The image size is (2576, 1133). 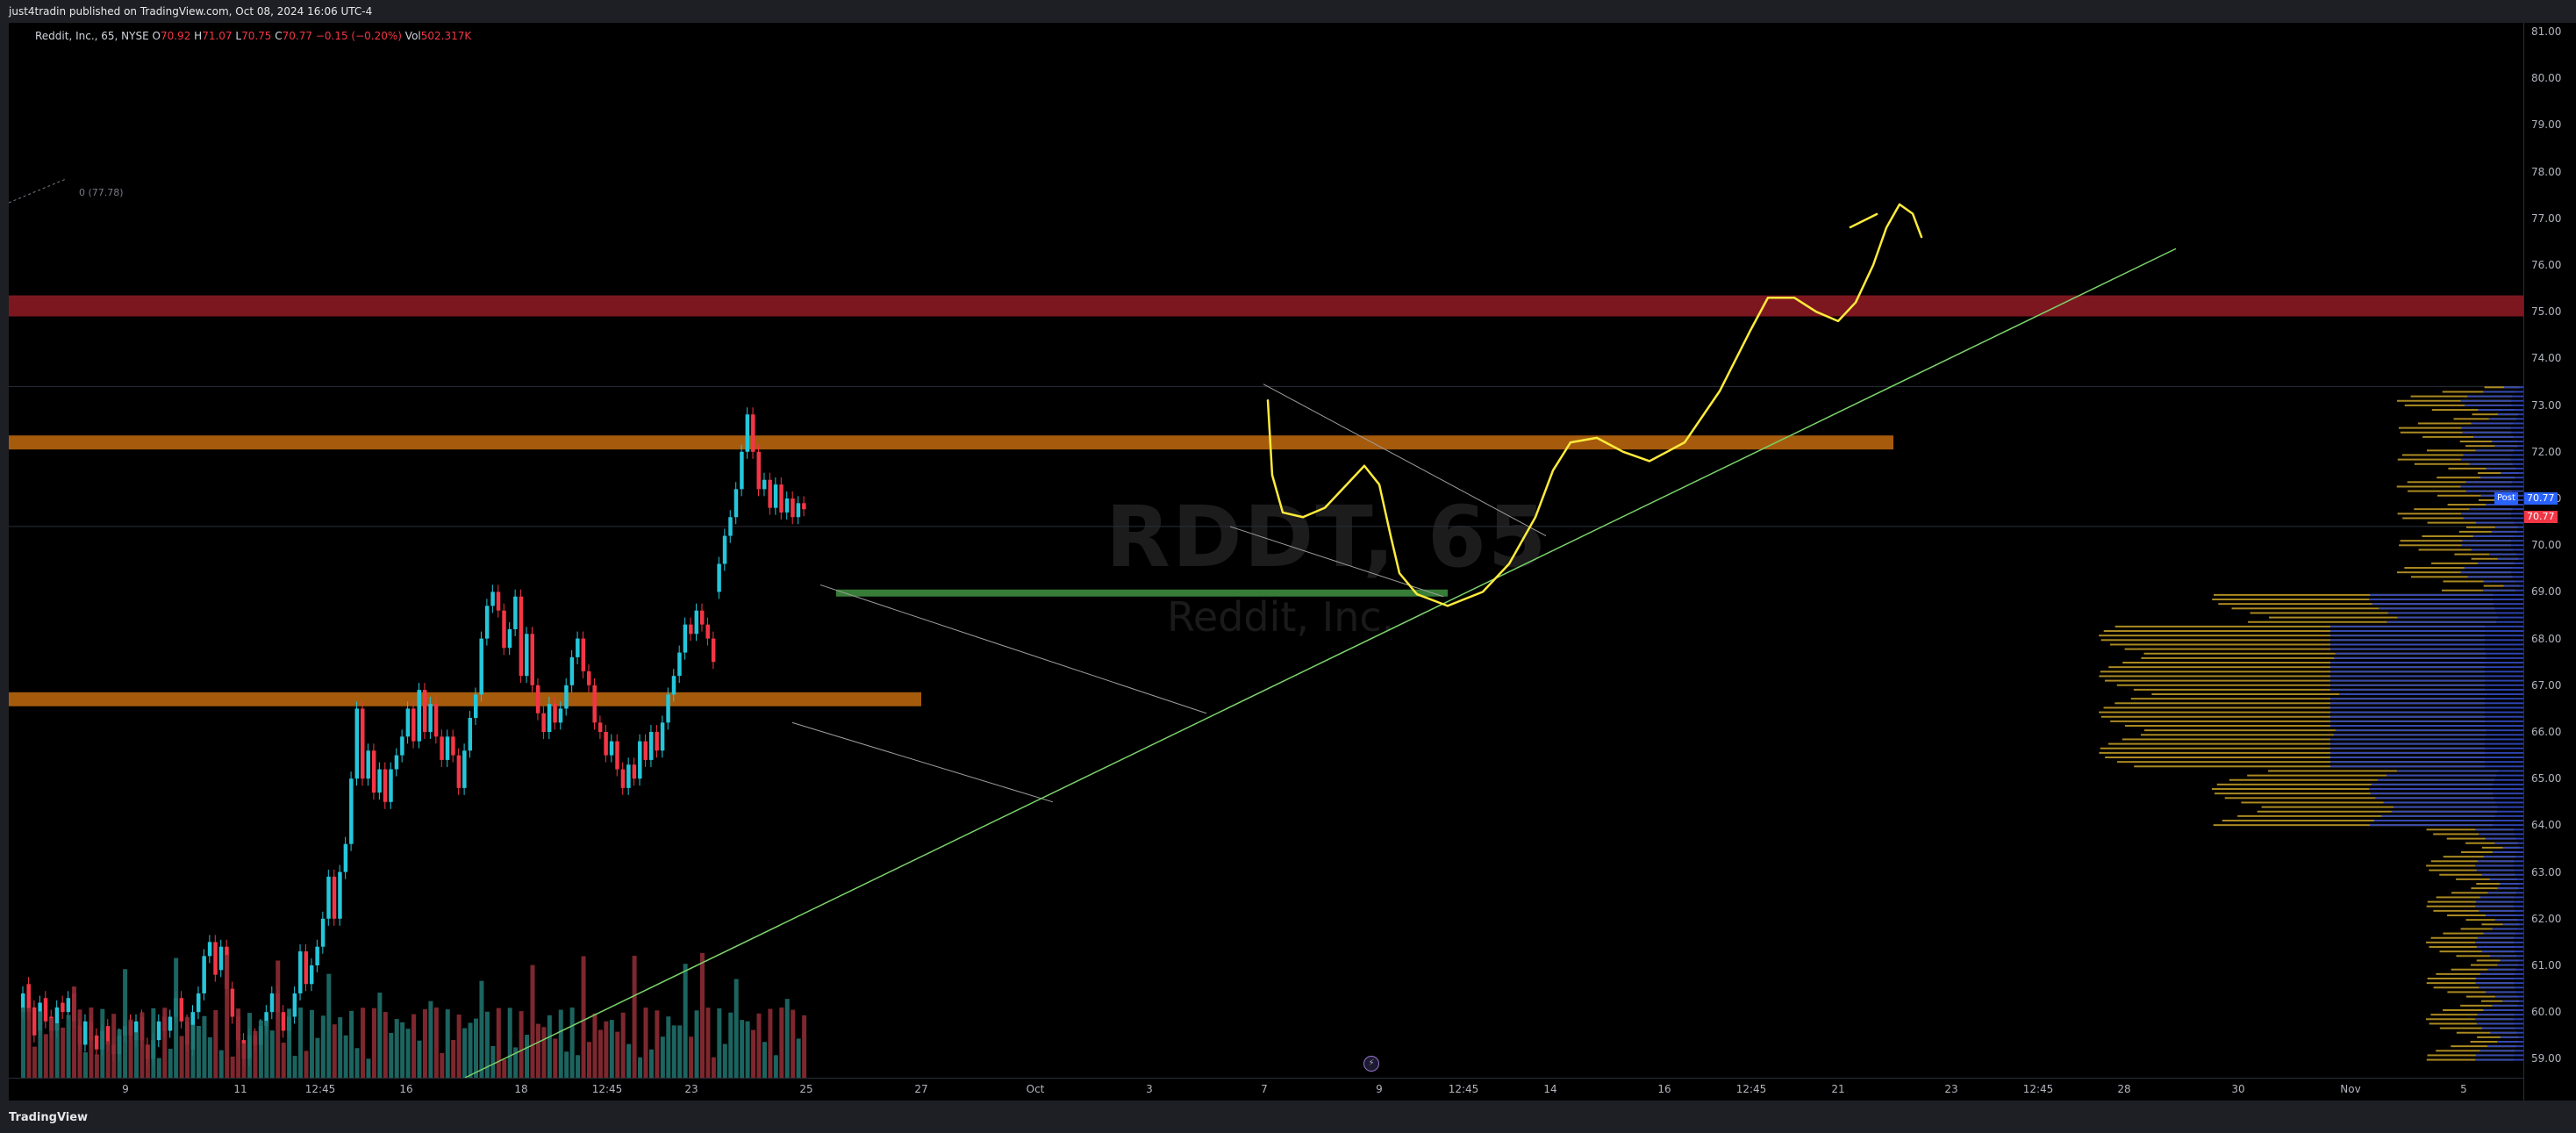 I want to click on channel-line, so click(x=922, y=762).